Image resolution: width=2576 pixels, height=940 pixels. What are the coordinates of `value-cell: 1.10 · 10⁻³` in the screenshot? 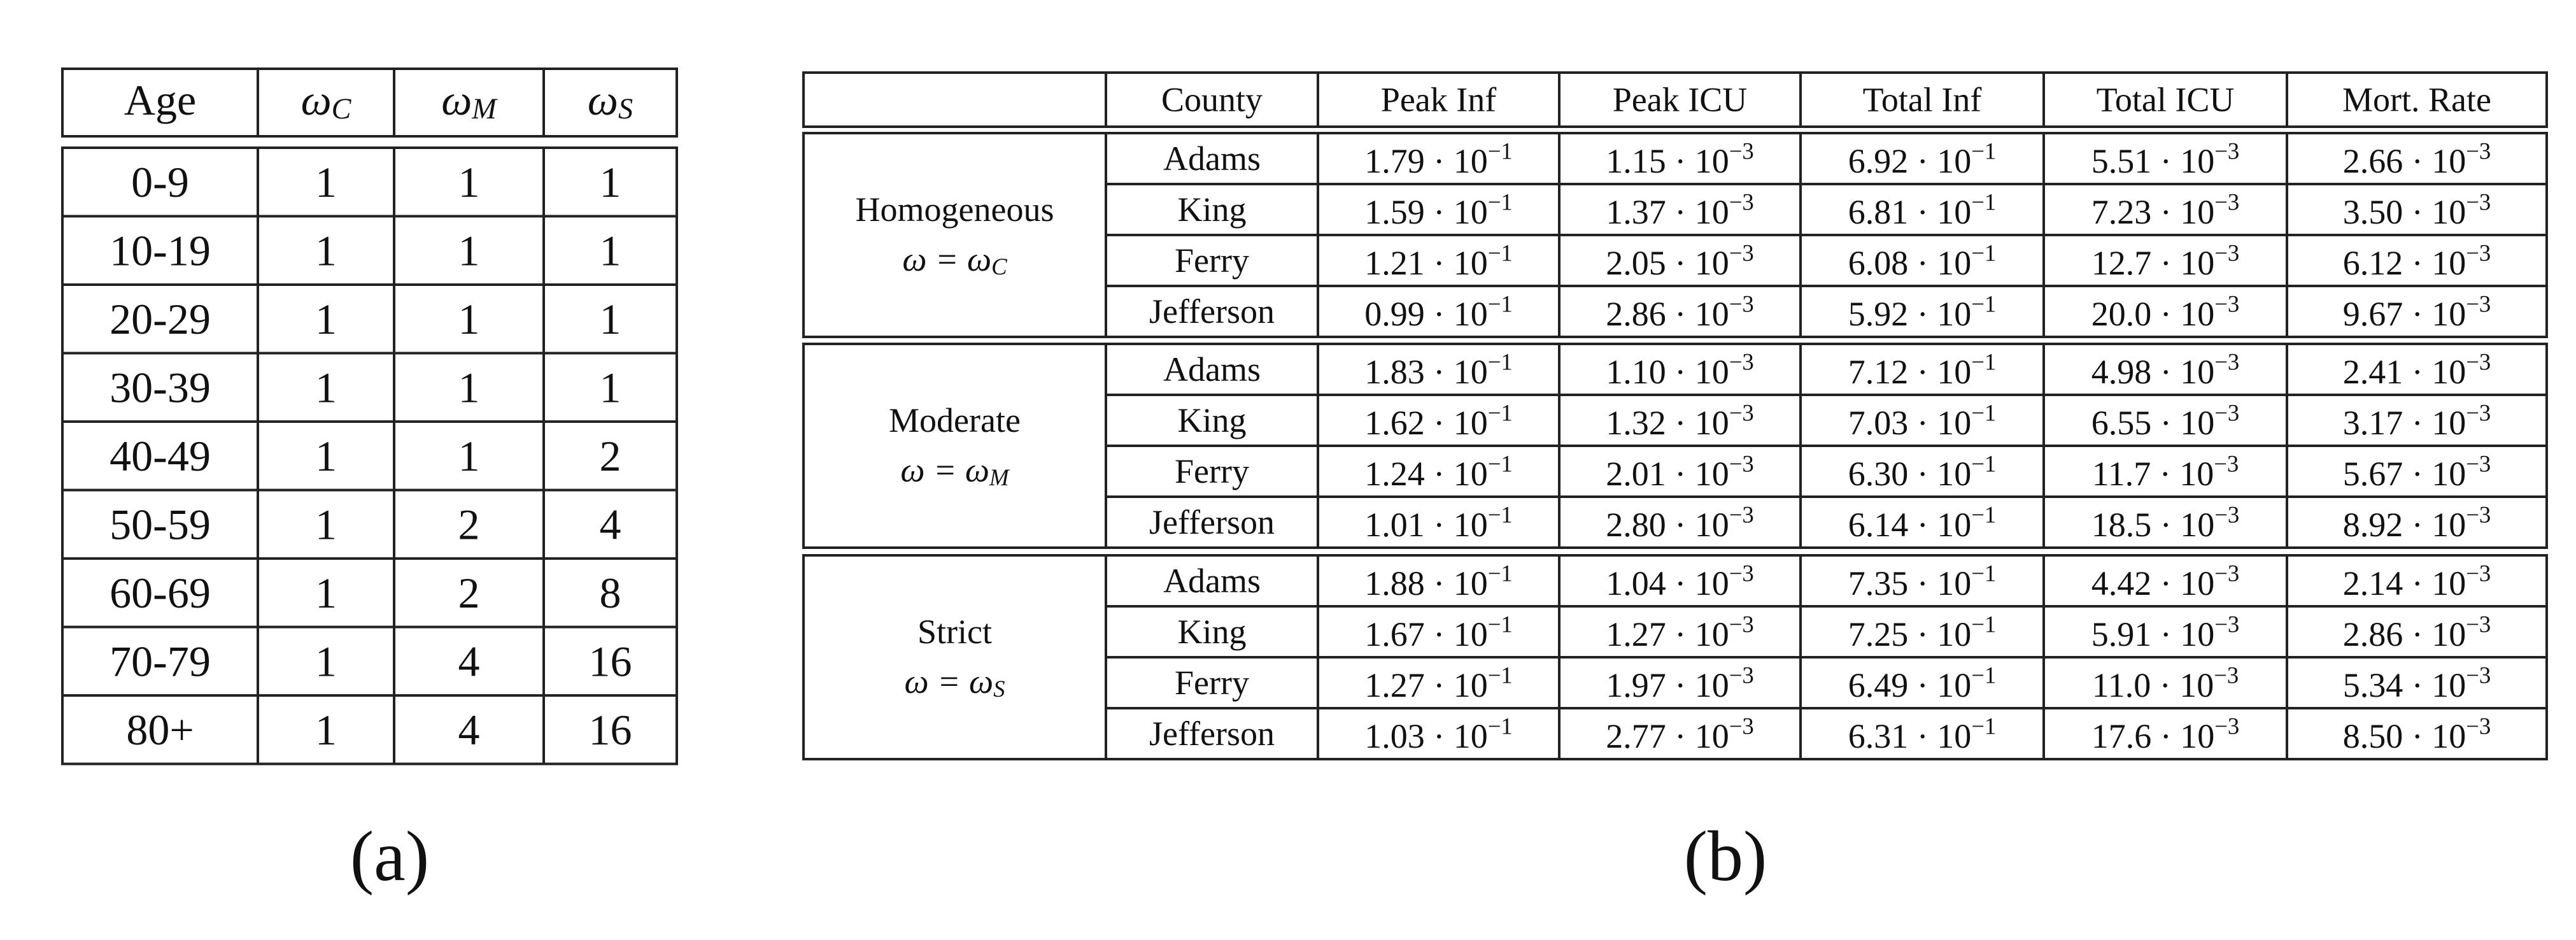 It's located at (1680, 370).